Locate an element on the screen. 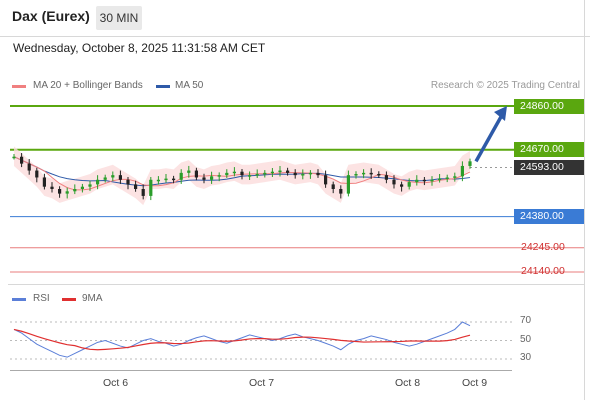 This screenshot has height=400, width=590. rsi-swatch is located at coordinates (19, 299).